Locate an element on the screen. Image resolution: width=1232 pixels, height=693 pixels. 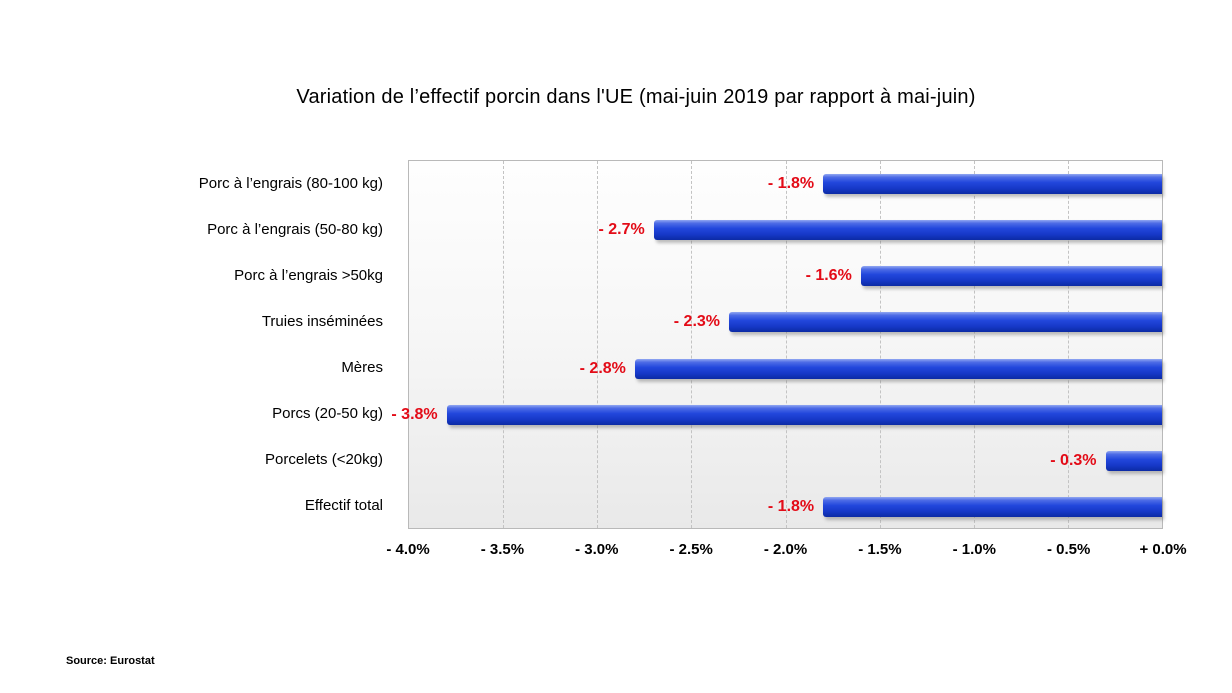
bar-value-label: - 2.8% is located at coordinates (602, 368).